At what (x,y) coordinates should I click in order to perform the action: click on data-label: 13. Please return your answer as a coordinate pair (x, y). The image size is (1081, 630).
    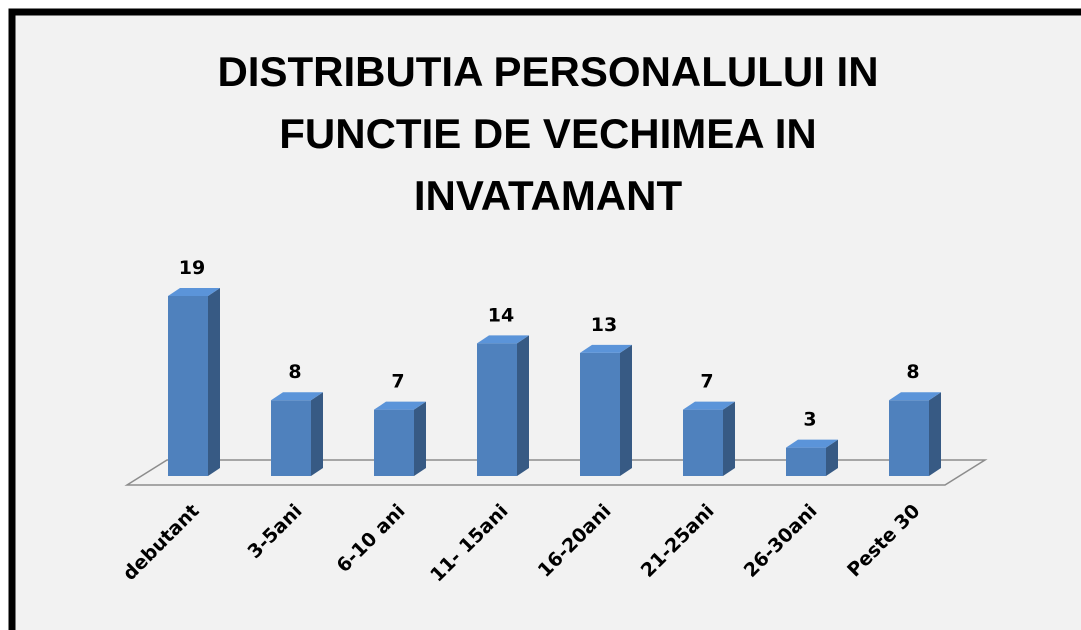
    Looking at the image, I should click on (604, 325).